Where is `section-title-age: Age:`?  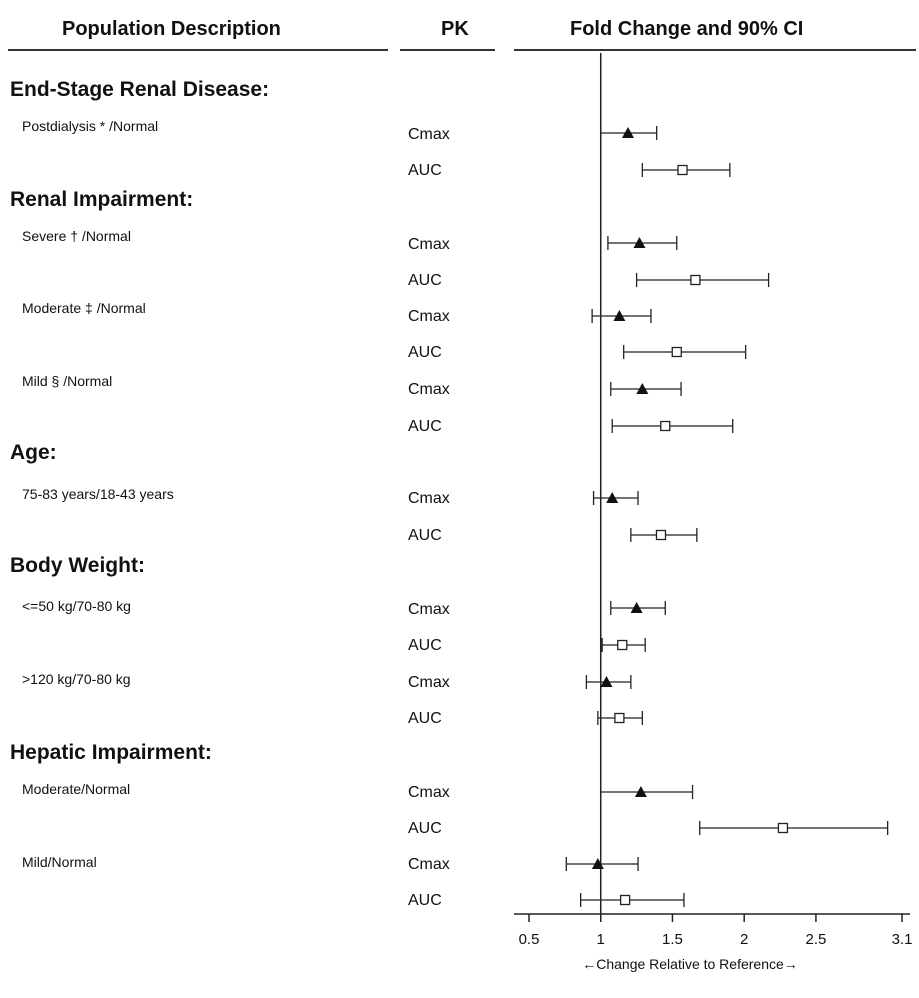 section-title-age: Age: is located at coordinates (33, 452).